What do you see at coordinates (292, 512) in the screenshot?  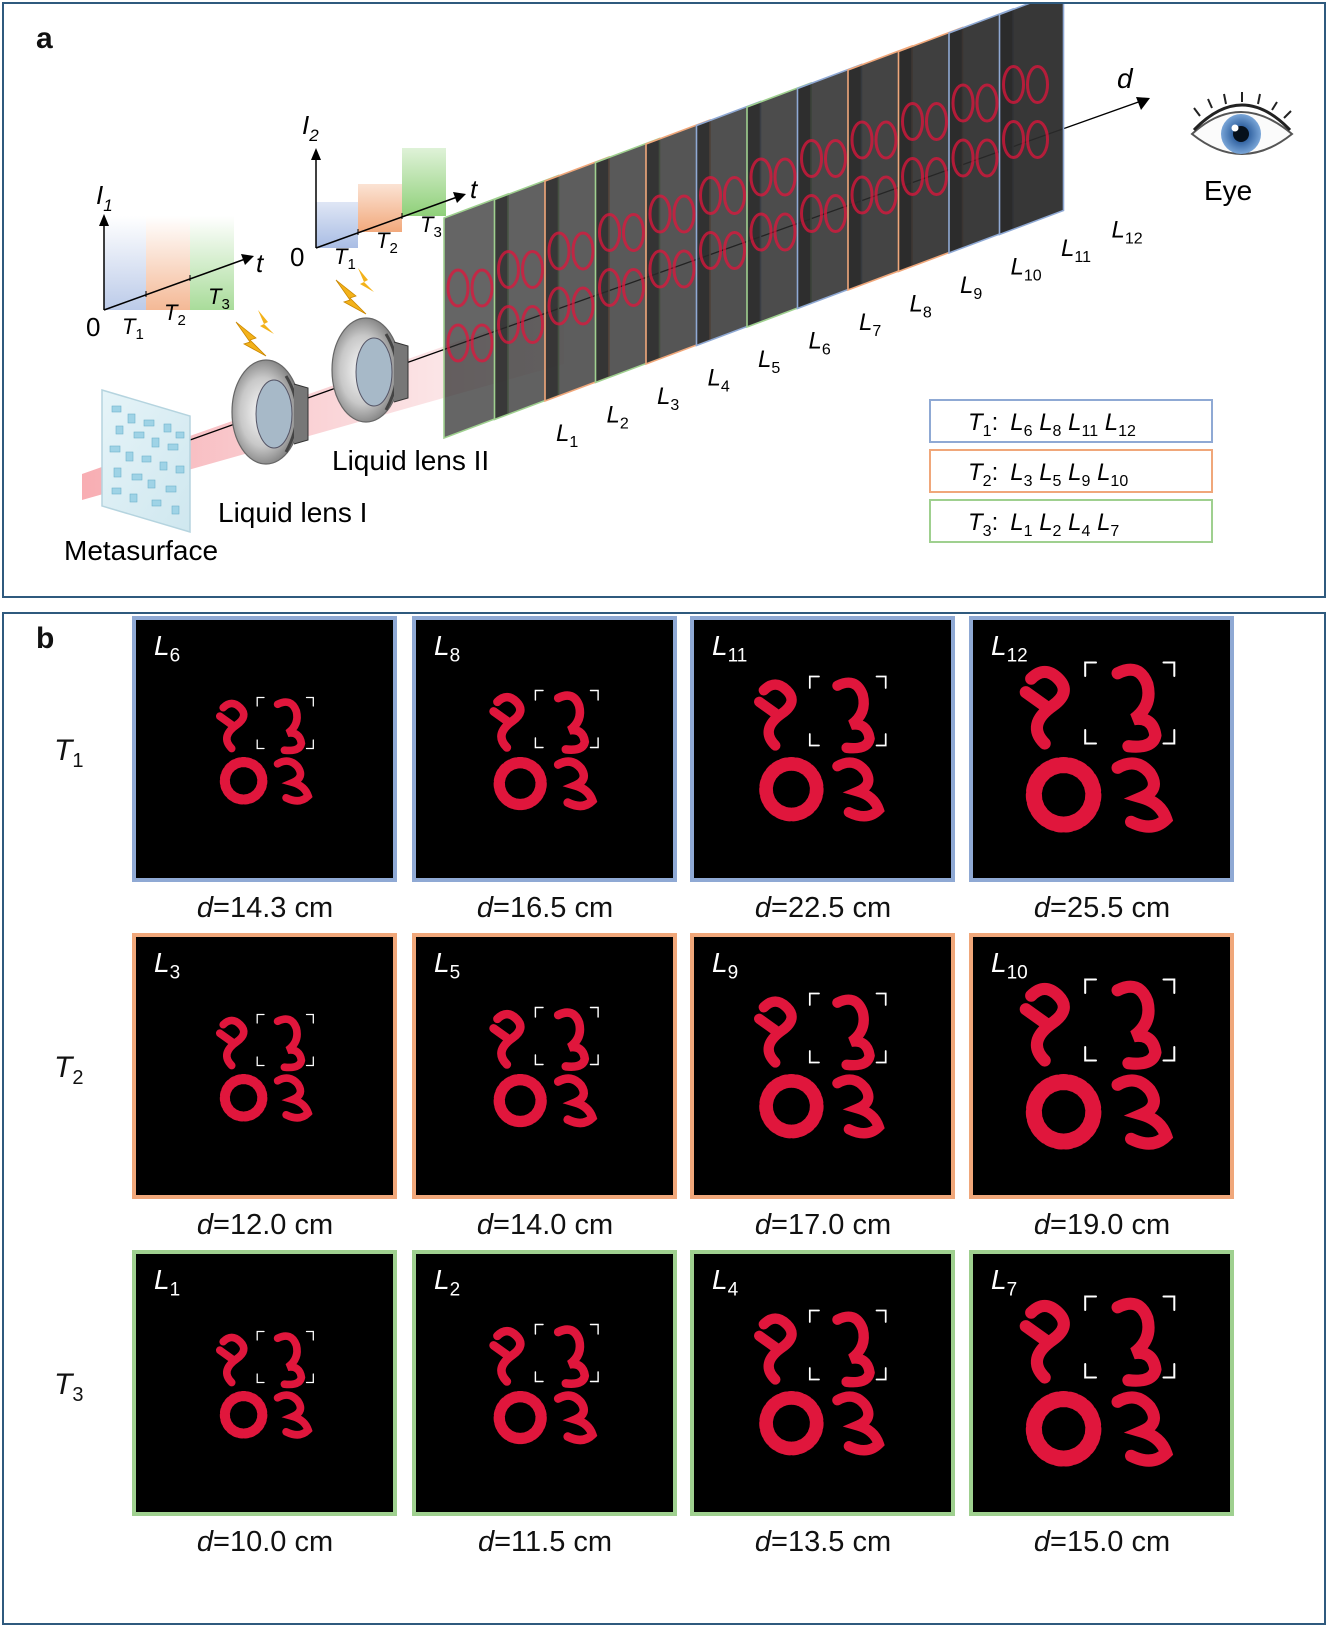 I see `lens1-label: Liquid lens I` at bounding box center [292, 512].